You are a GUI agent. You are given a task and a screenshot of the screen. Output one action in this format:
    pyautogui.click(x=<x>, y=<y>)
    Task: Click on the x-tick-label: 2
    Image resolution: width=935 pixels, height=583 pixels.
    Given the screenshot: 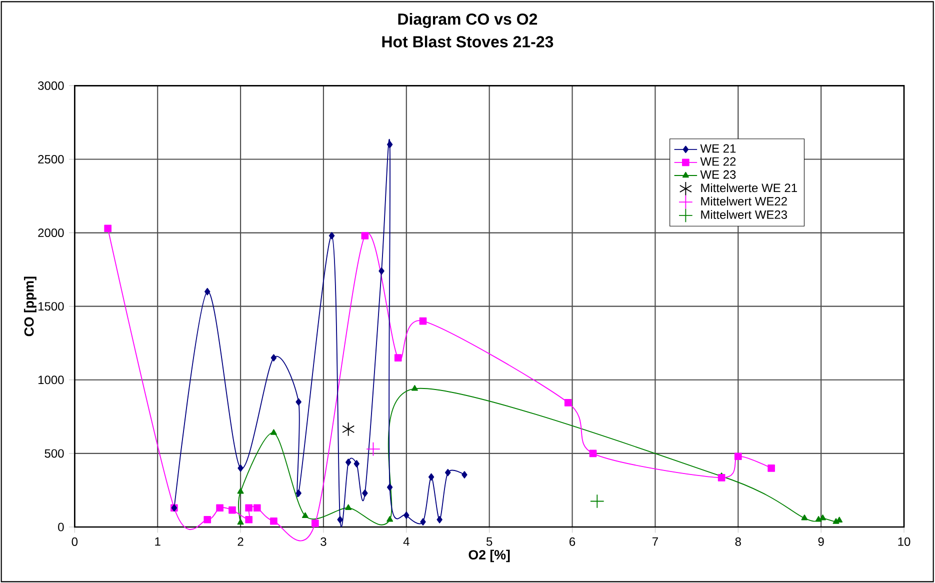 What is the action you would take?
    pyautogui.click(x=241, y=541)
    